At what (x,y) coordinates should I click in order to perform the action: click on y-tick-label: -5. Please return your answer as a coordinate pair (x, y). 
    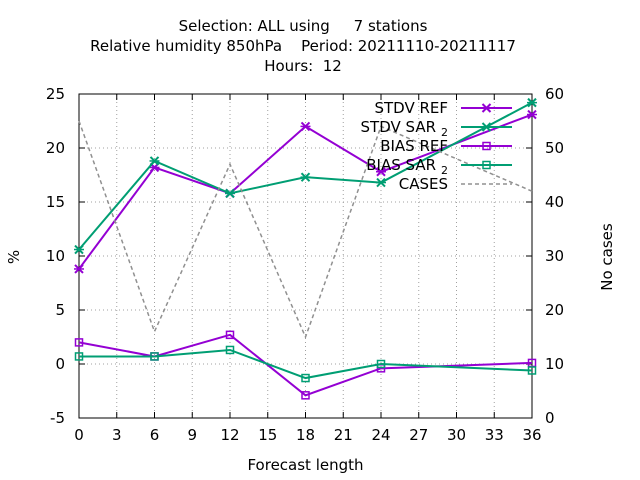
    Looking at the image, I should click on (57, 418).